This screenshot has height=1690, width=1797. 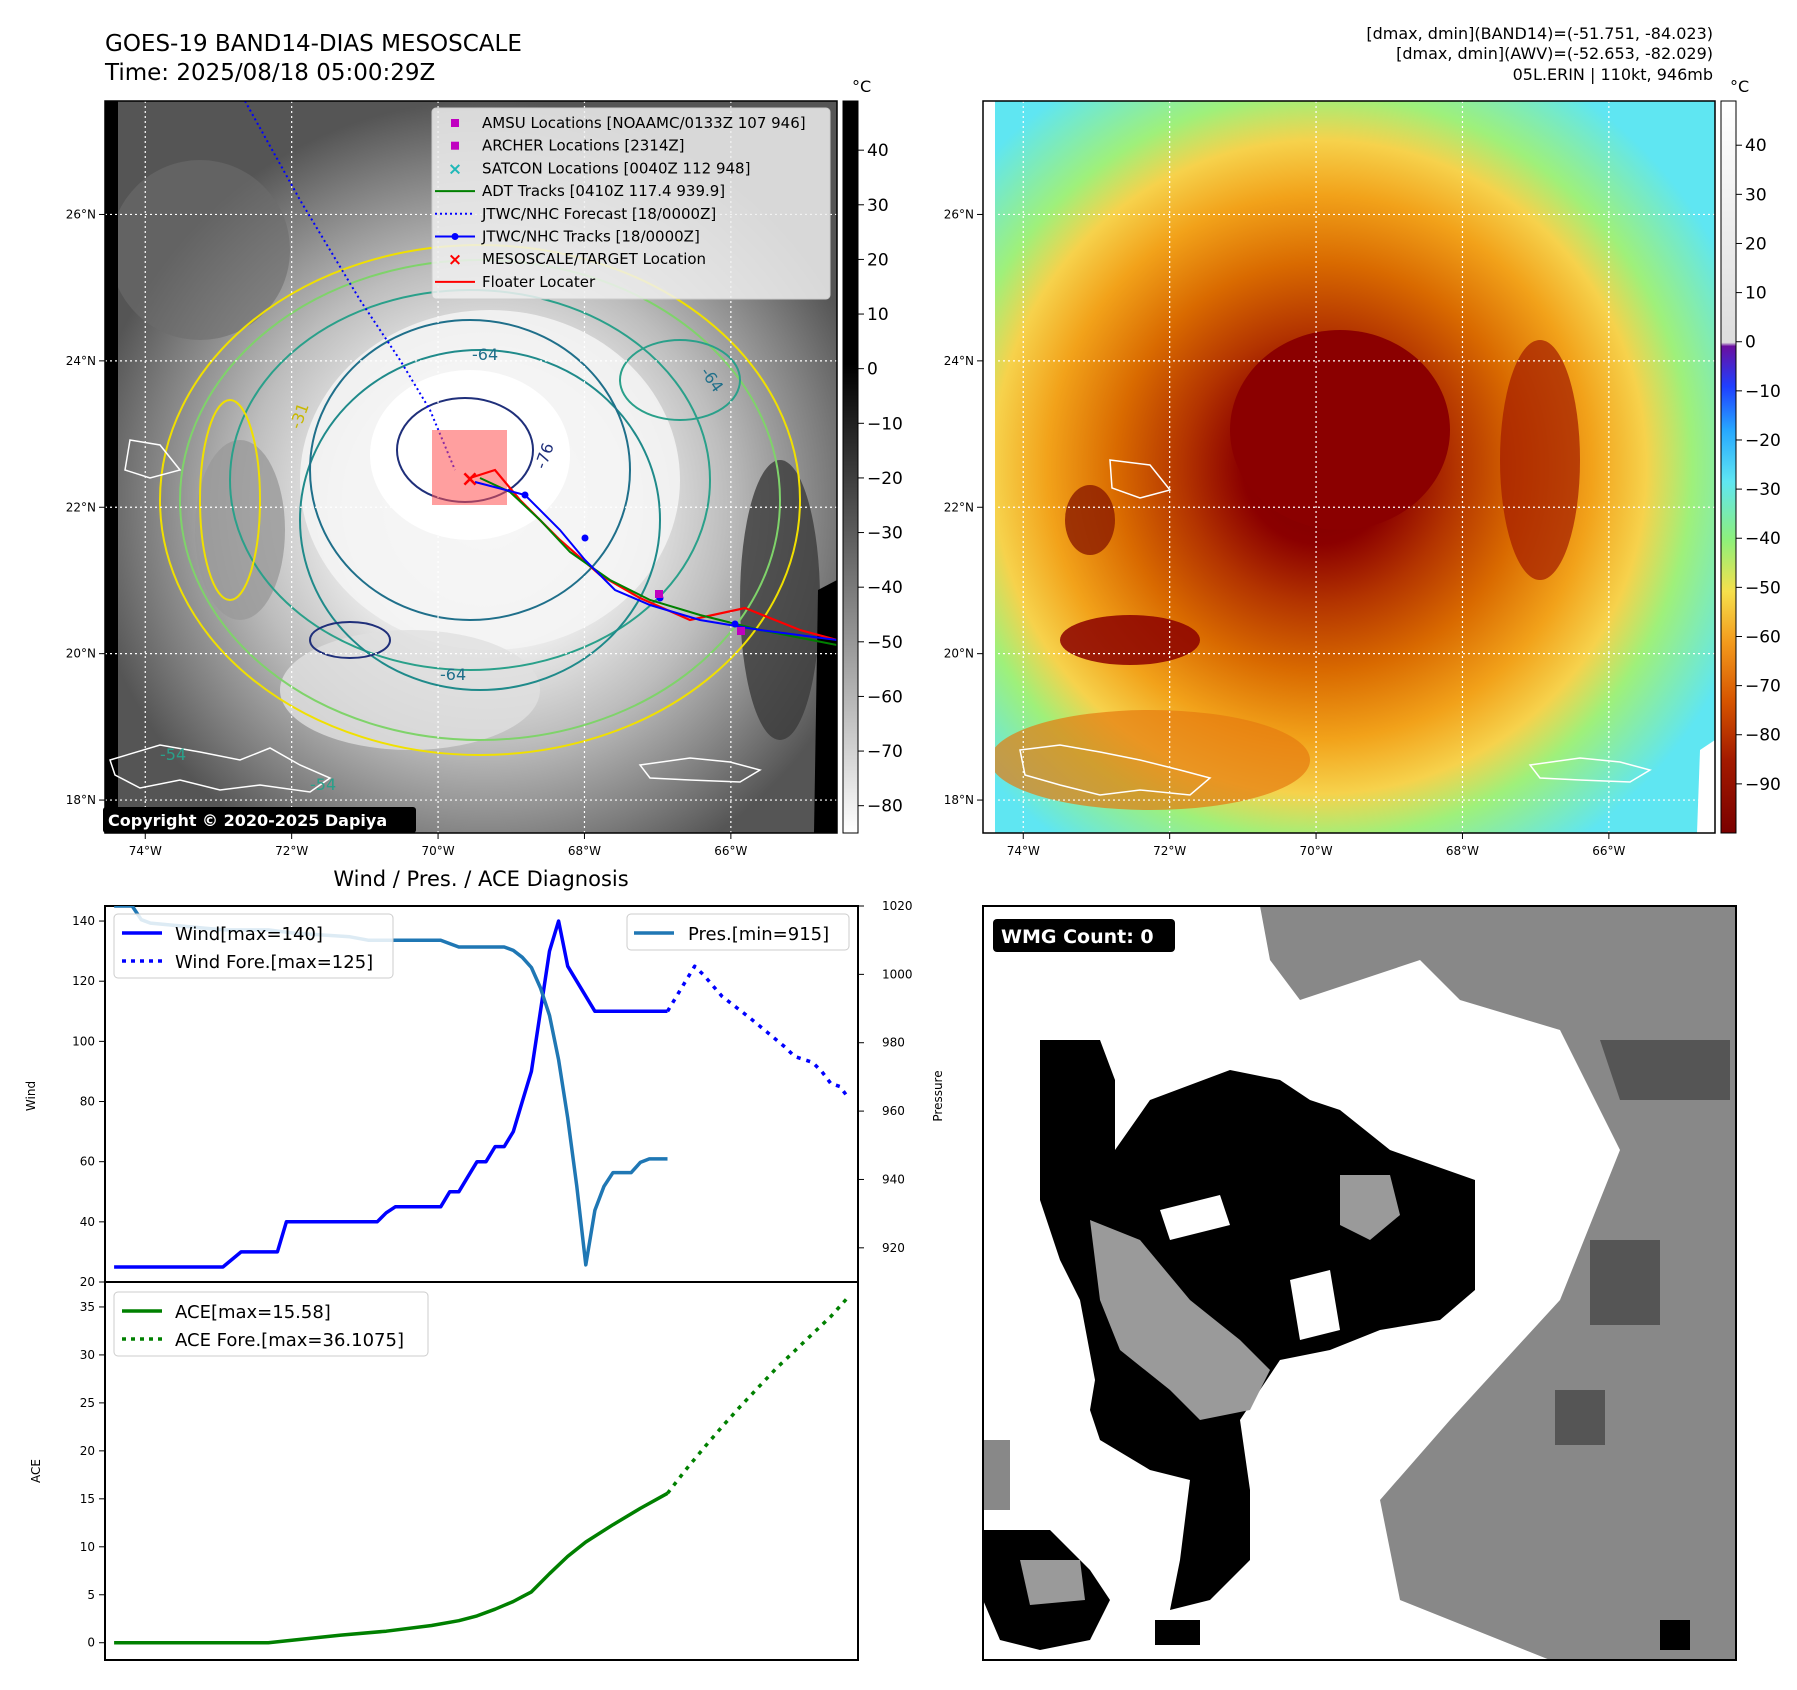 What do you see at coordinates (893, 1248) in the screenshot?
I see `y-right-tick-label: 920` at bounding box center [893, 1248].